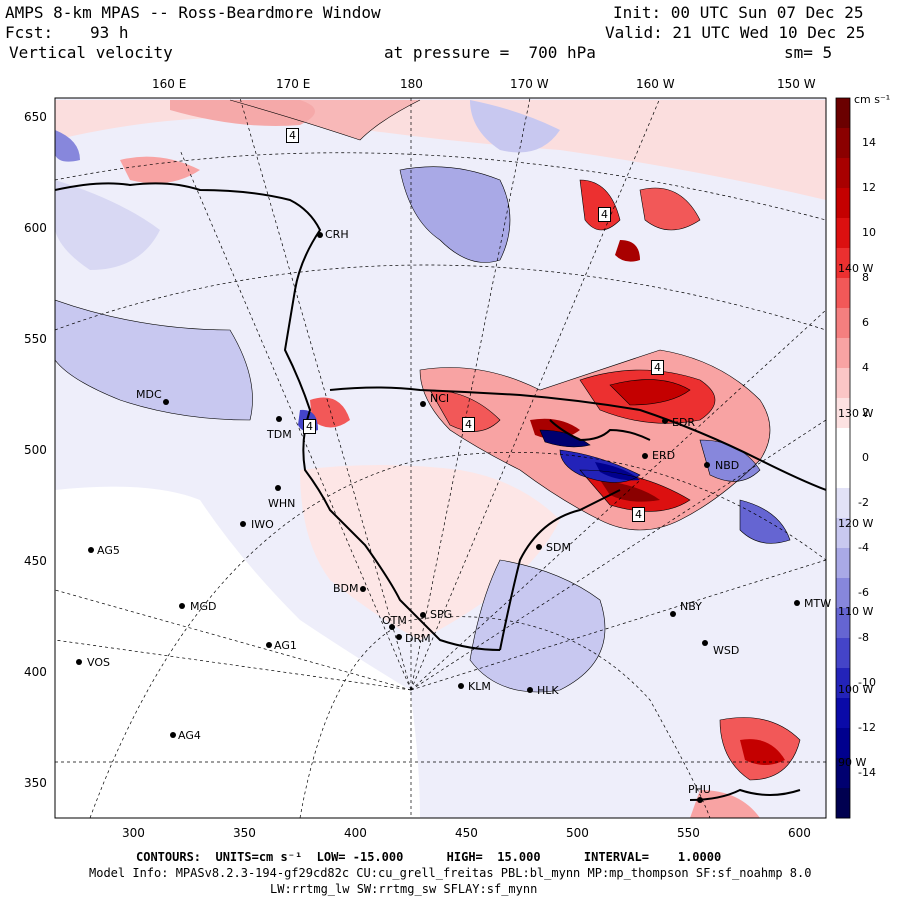  What do you see at coordinates (684, 422) in the screenshot?
I see `station-label: EDR` at bounding box center [684, 422].